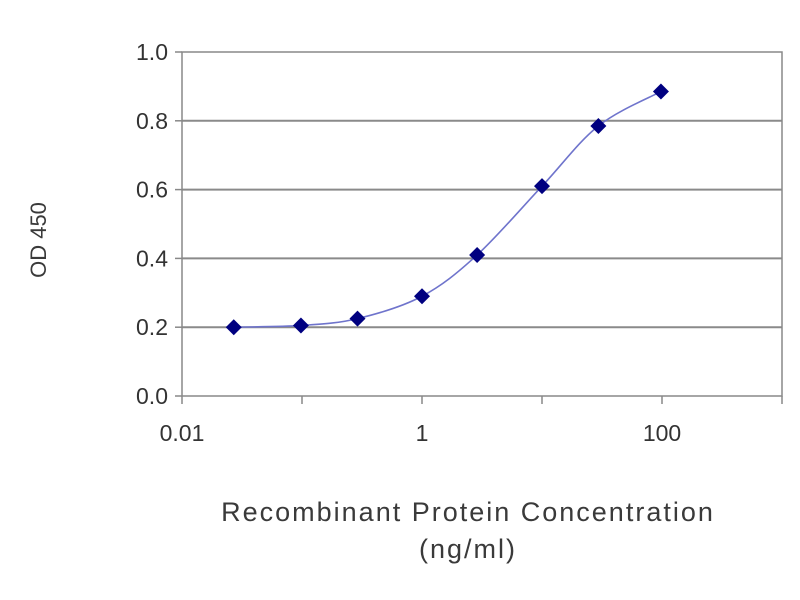 This screenshot has height=600, width=800. I want to click on x-axis-title-line2: (ng/ml), so click(468, 549).